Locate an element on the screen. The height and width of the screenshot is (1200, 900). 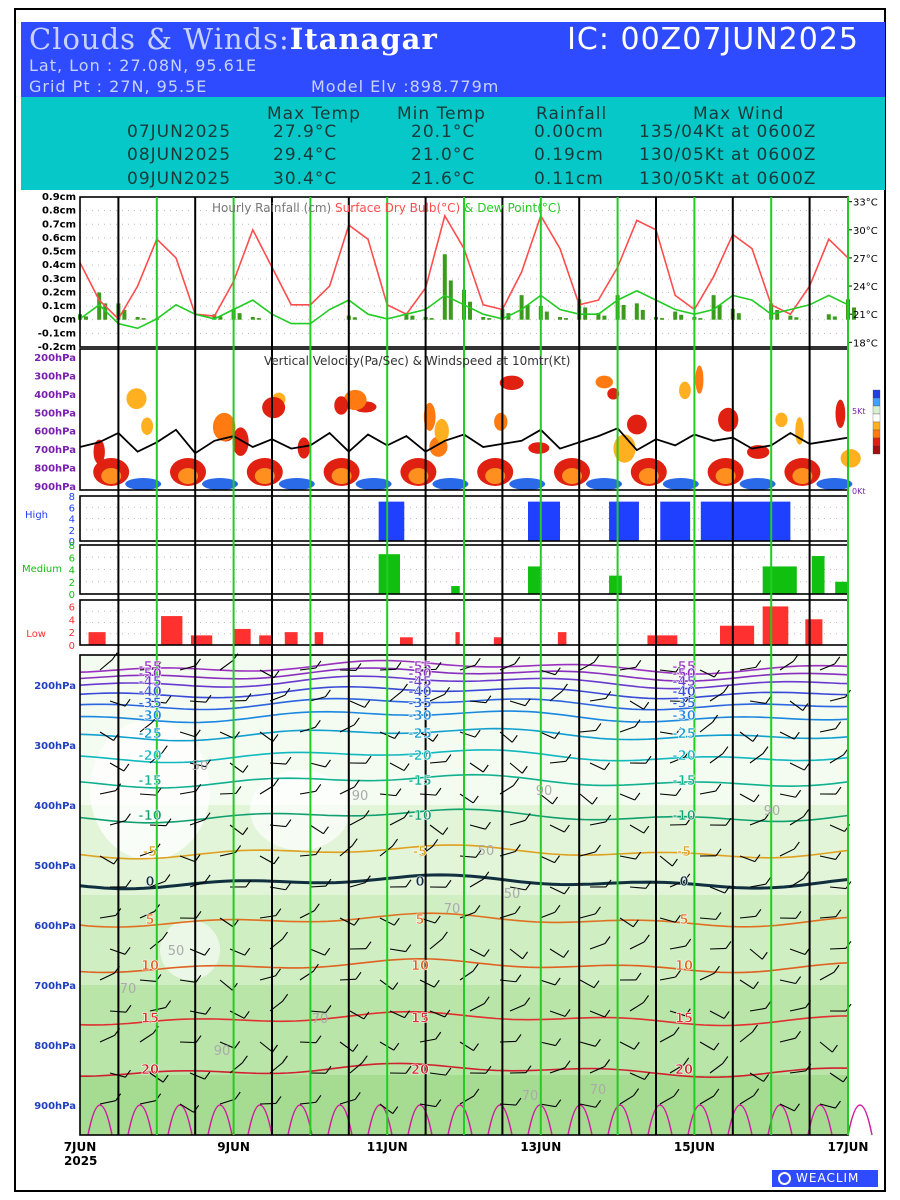
temp-tick-label: 18°C is located at coordinates (865, 343).